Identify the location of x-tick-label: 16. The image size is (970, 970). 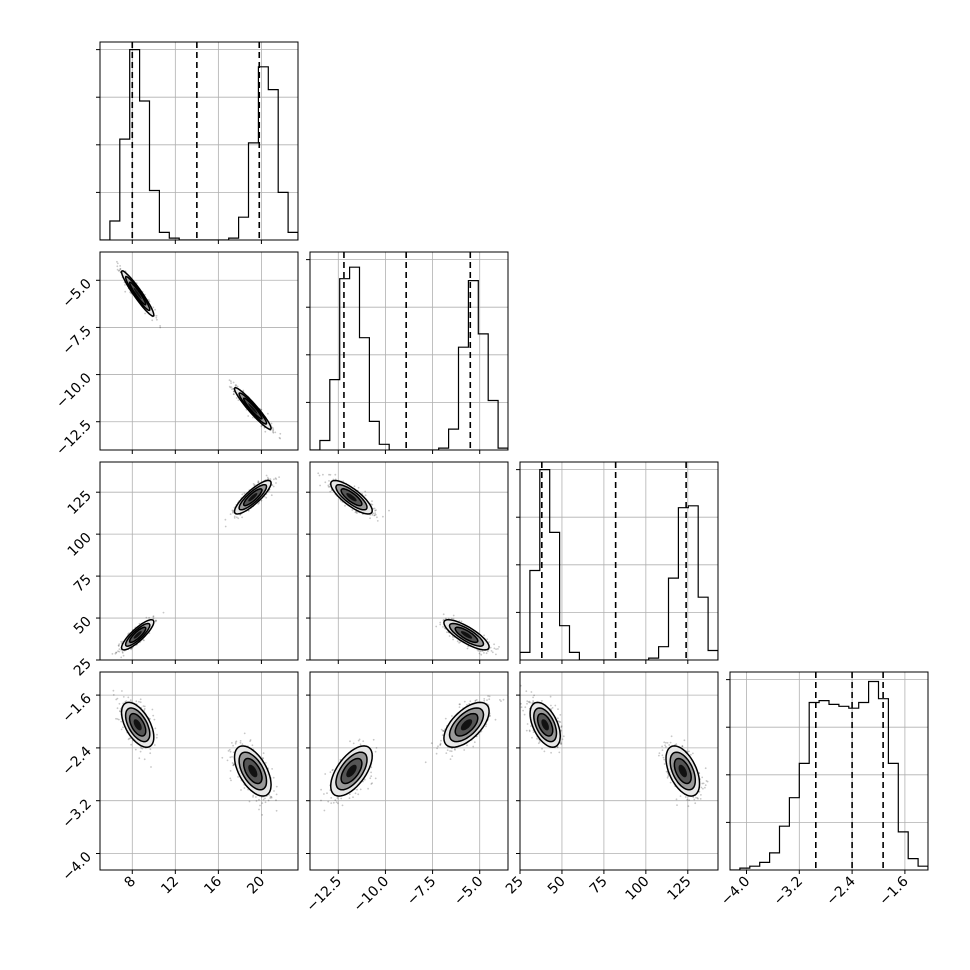
(213, 885).